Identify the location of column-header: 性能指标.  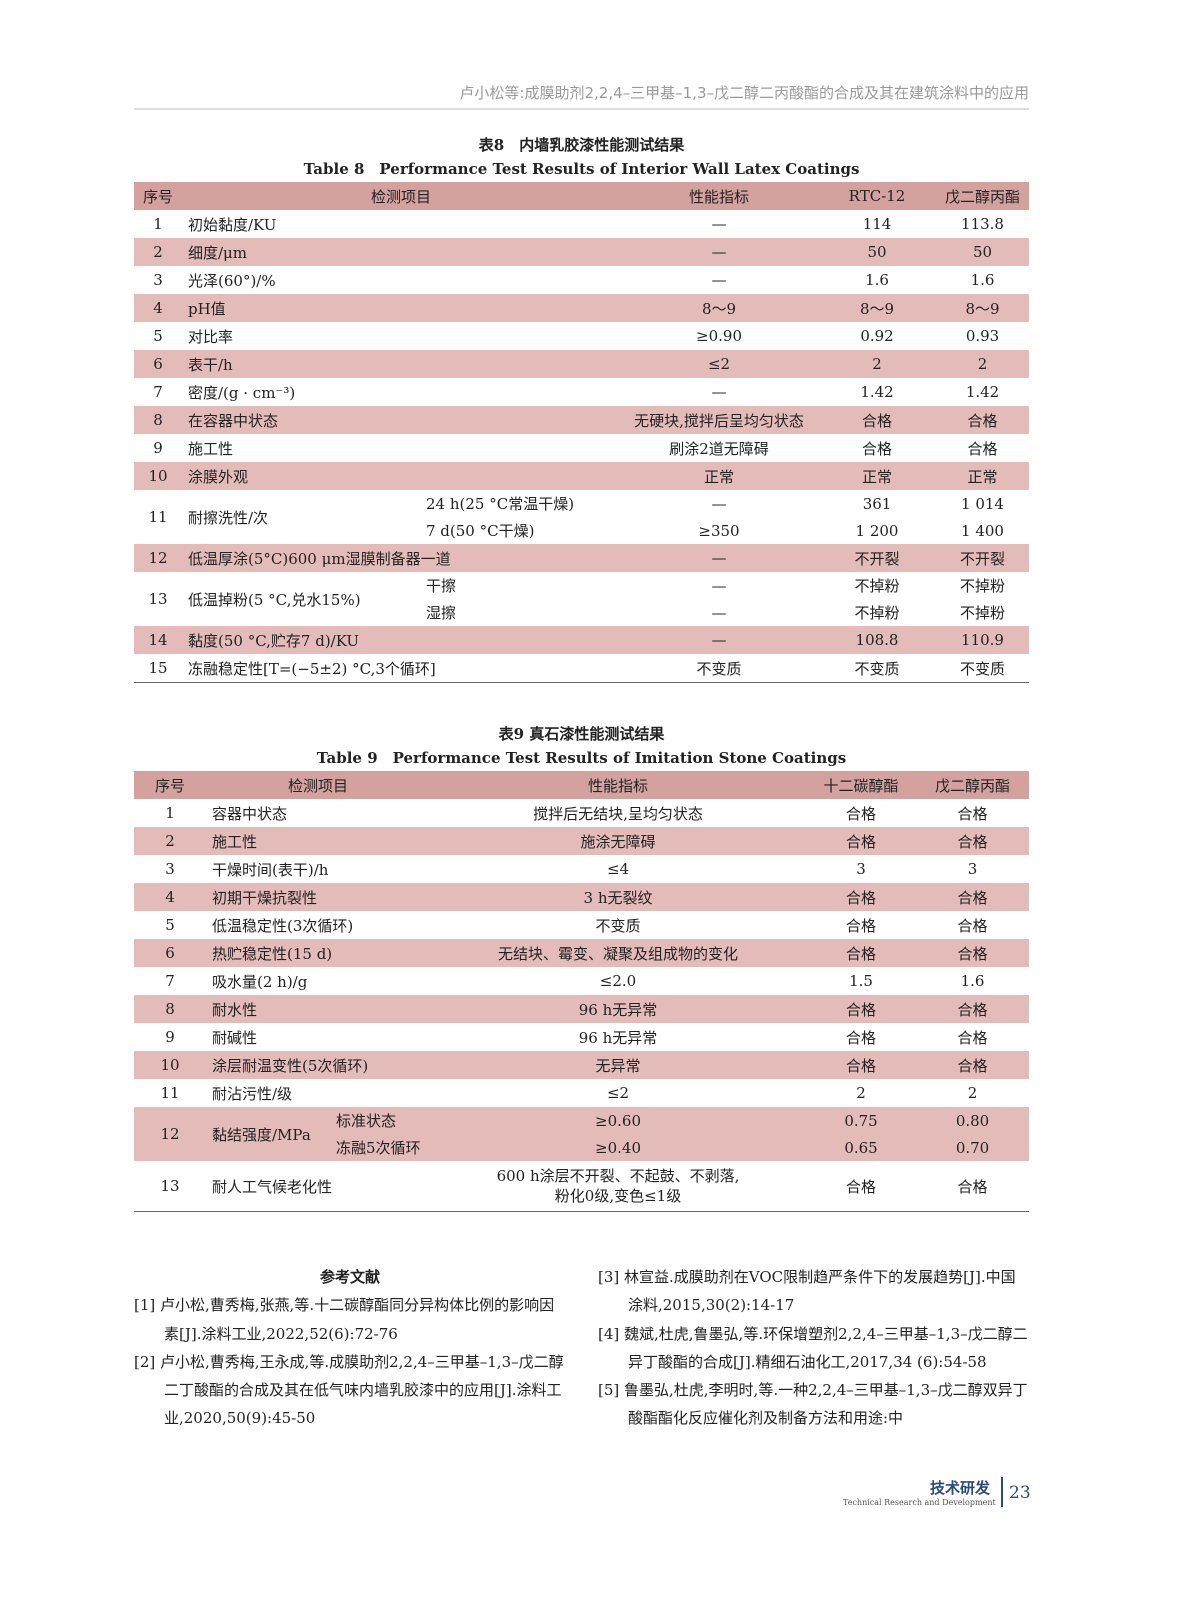
(618, 785).